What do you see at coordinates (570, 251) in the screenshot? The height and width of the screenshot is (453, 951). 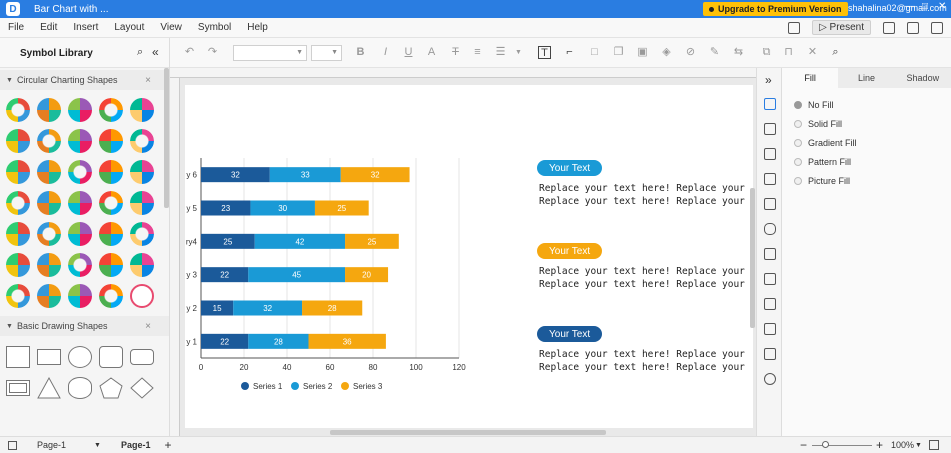 I see `text-heading-2: Your Text` at bounding box center [570, 251].